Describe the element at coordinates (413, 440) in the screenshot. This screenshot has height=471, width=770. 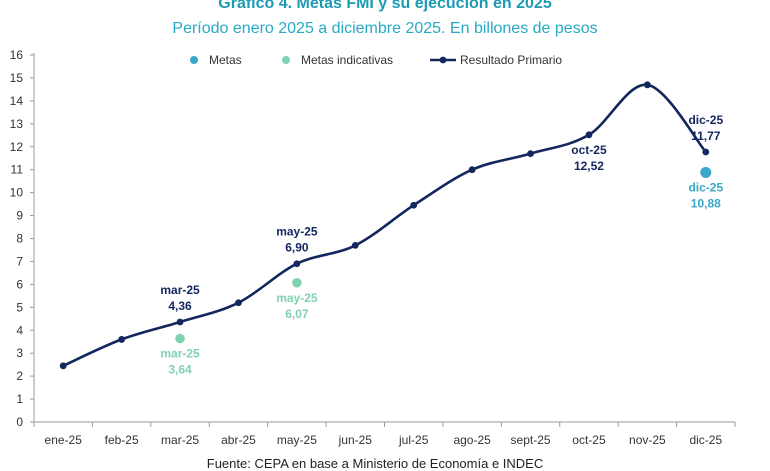
I see `x-tick-label: jul-25` at that location.